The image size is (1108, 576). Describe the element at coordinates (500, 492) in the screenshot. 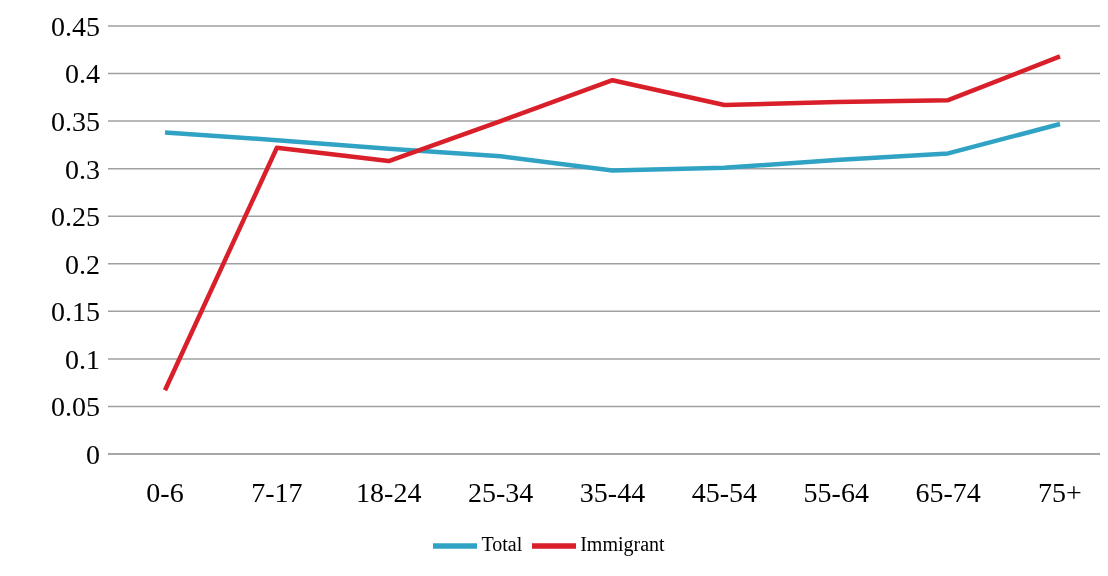

I see `x-tick-label: 25-34` at that location.